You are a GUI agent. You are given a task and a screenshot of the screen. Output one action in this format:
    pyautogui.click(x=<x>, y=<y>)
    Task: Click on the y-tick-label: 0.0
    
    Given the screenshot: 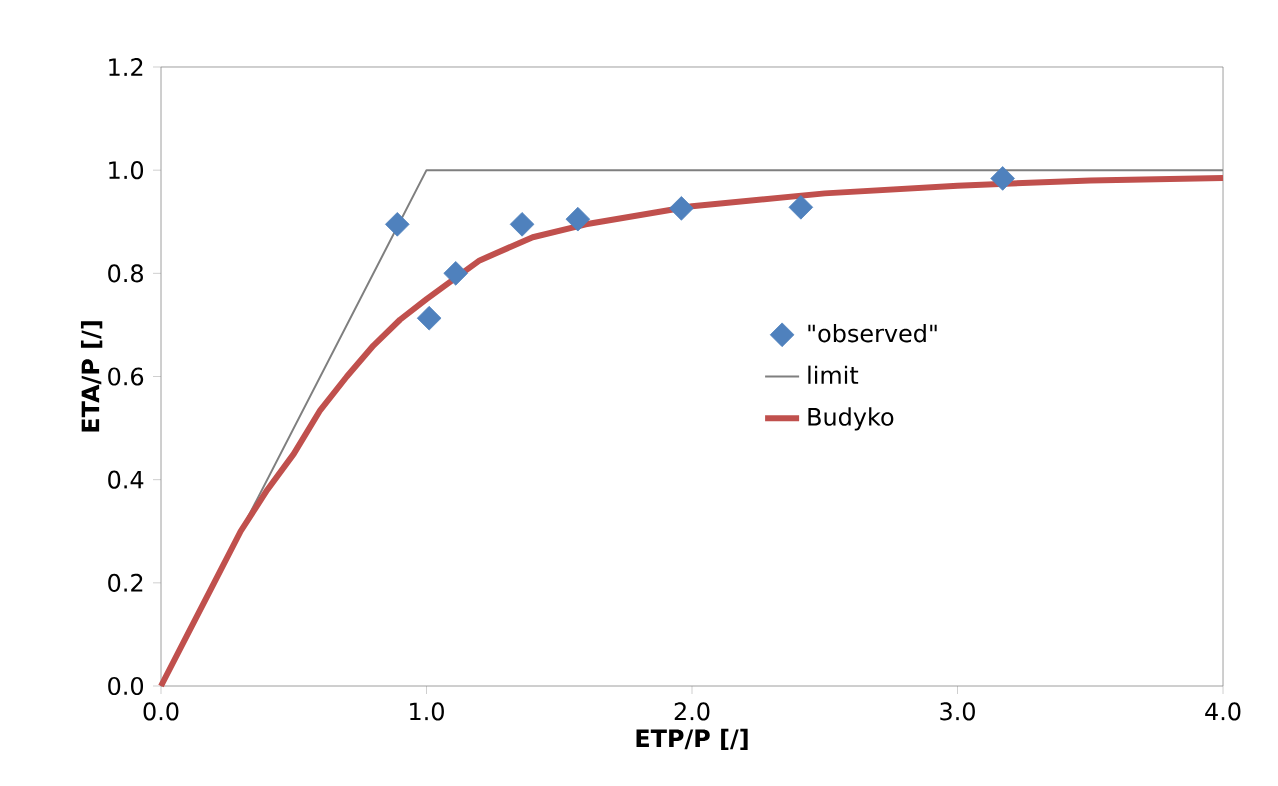 What is the action you would take?
    pyautogui.click(x=126, y=686)
    